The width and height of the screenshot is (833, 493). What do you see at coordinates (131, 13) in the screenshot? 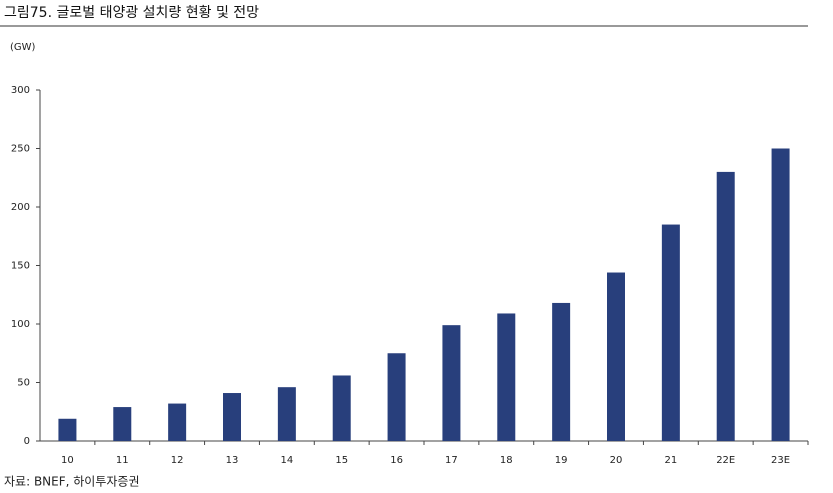
I see `chart-title: 그림75. 글로벌 태양광 설치량 현황 및 전망` at bounding box center [131, 13].